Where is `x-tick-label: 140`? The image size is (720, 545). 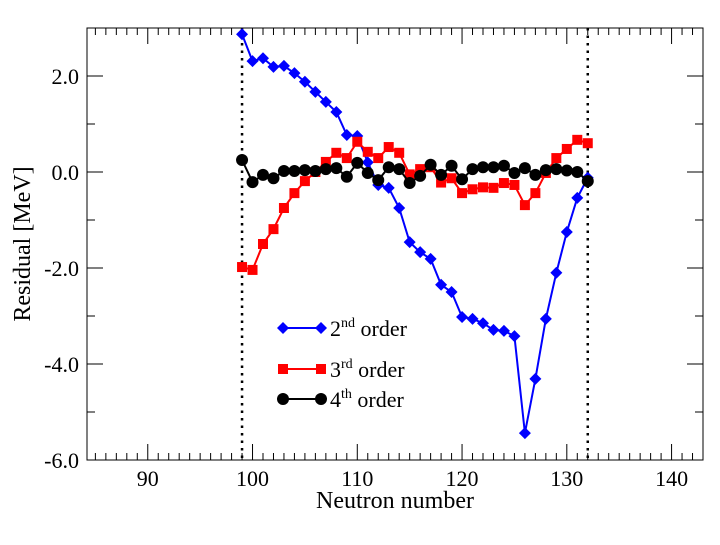 x-tick-label: 140 is located at coordinates (671, 478).